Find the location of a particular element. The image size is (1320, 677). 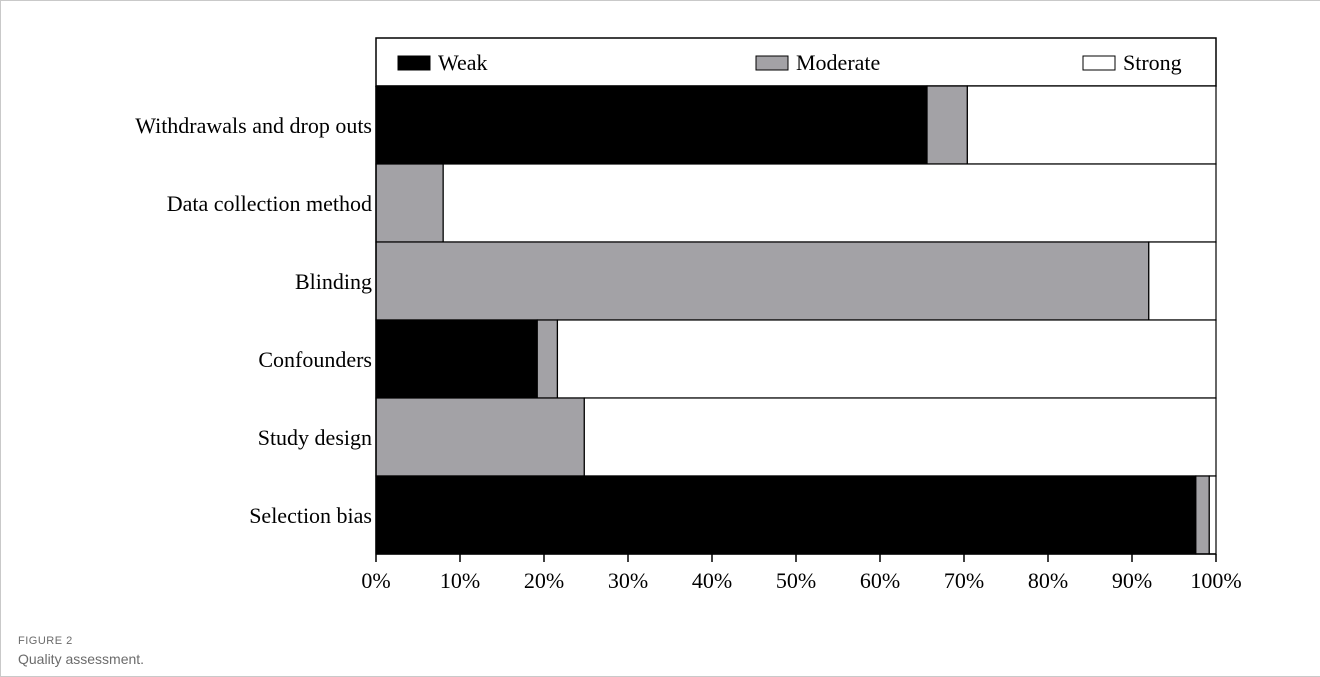

bar-blinding-moderate is located at coordinates (762, 281).